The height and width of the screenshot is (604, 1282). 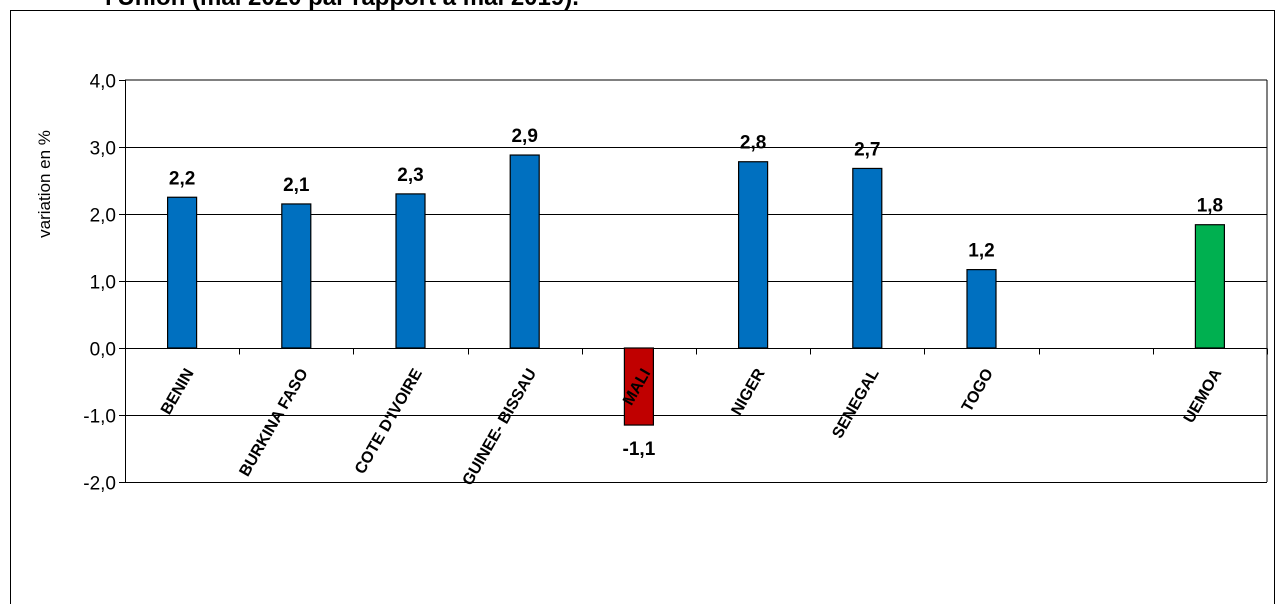 What do you see at coordinates (273, 422) in the screenshot?
I see `x-tick-label: BURKINA FASO` at bounding box center [273, 422].